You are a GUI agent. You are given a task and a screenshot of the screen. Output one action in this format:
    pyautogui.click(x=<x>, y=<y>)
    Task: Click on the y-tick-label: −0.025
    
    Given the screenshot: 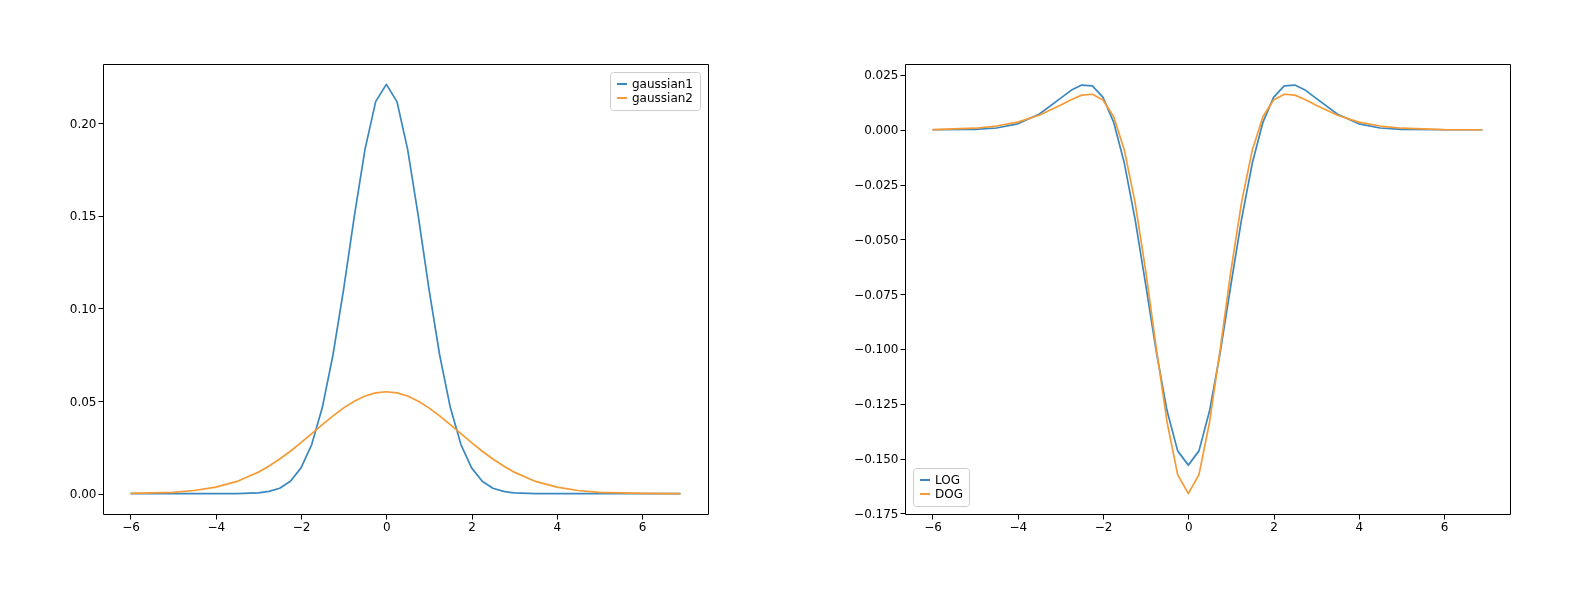 What is the action you would take?
    pyautogui.click(x=876, y=185)
    